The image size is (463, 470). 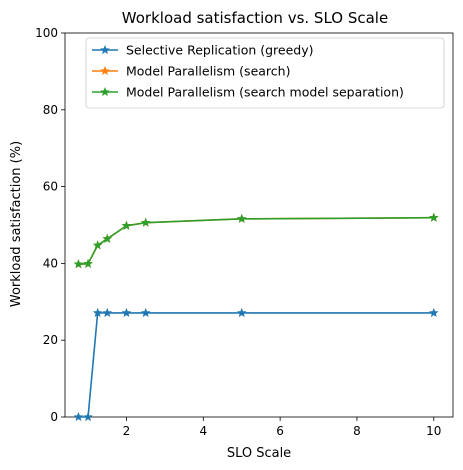 What do you see at coordinates (220, 50) in the screenshot?
I see `legend-label: Selective Replication (greedy)` at bounding box center [220, 50].